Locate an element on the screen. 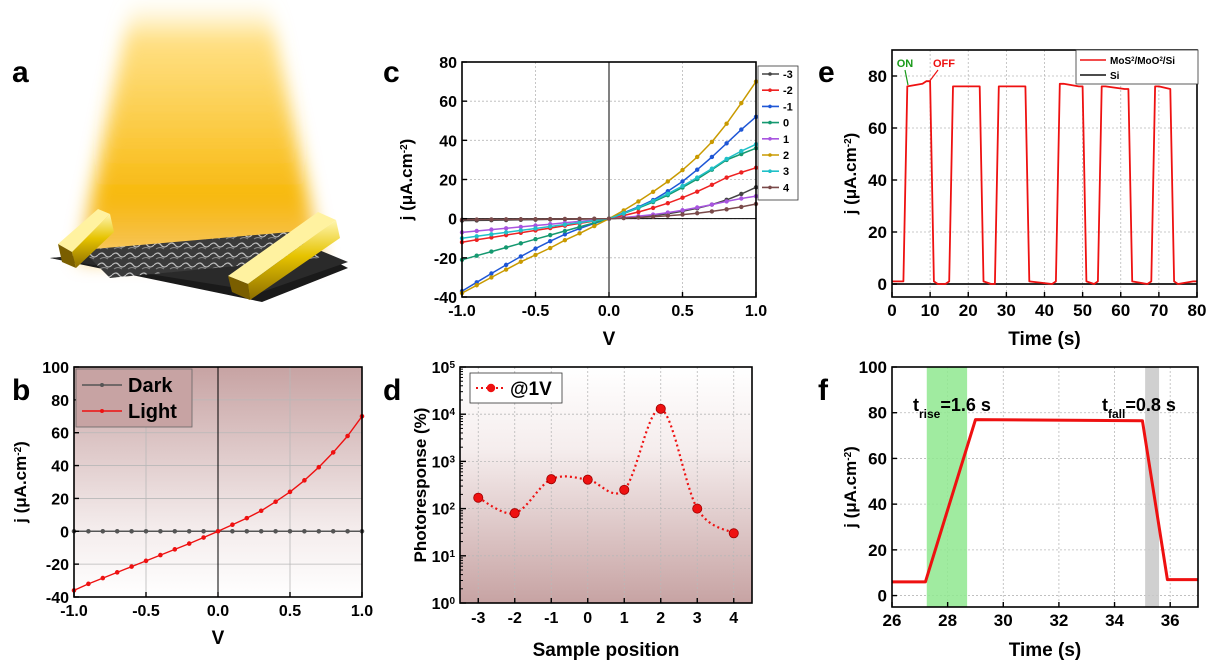 This screenshot has width=1213, height=662. legend-label: Si is located at coordinates (1115, 76).